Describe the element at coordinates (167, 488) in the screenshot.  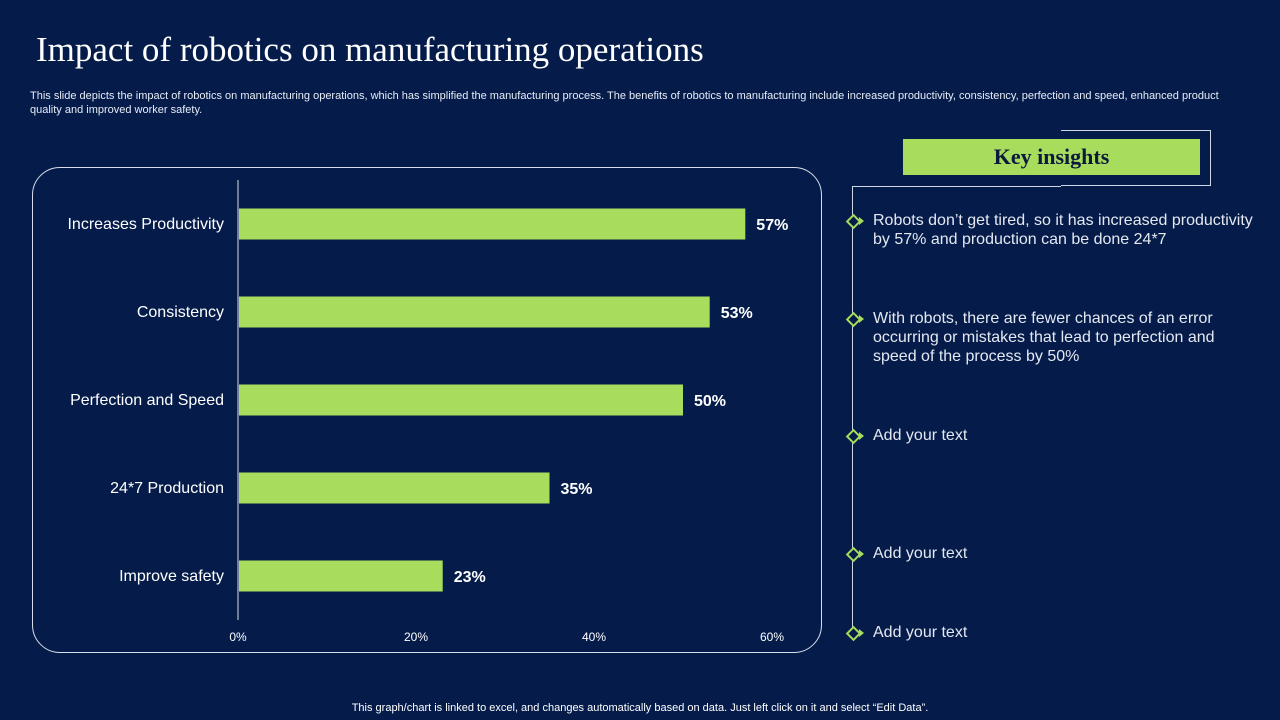
I see `category-label: 24*7 Production` at that location.